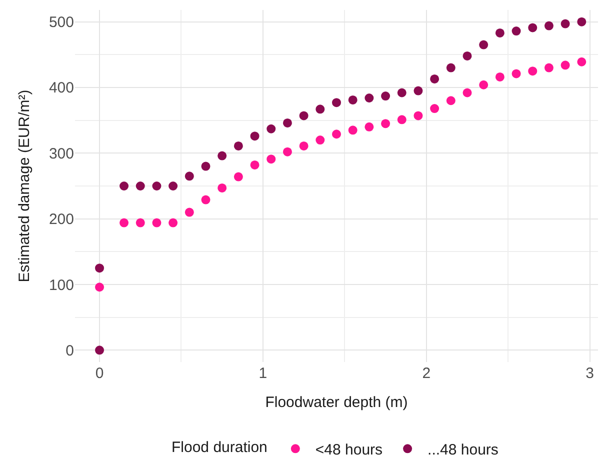 The height and width of the screenshot is (476, 608). What do you see at coordinates (61, 23) in the screenshot?
I see `y-tick-label: 500` at bounding box center [61, 23].